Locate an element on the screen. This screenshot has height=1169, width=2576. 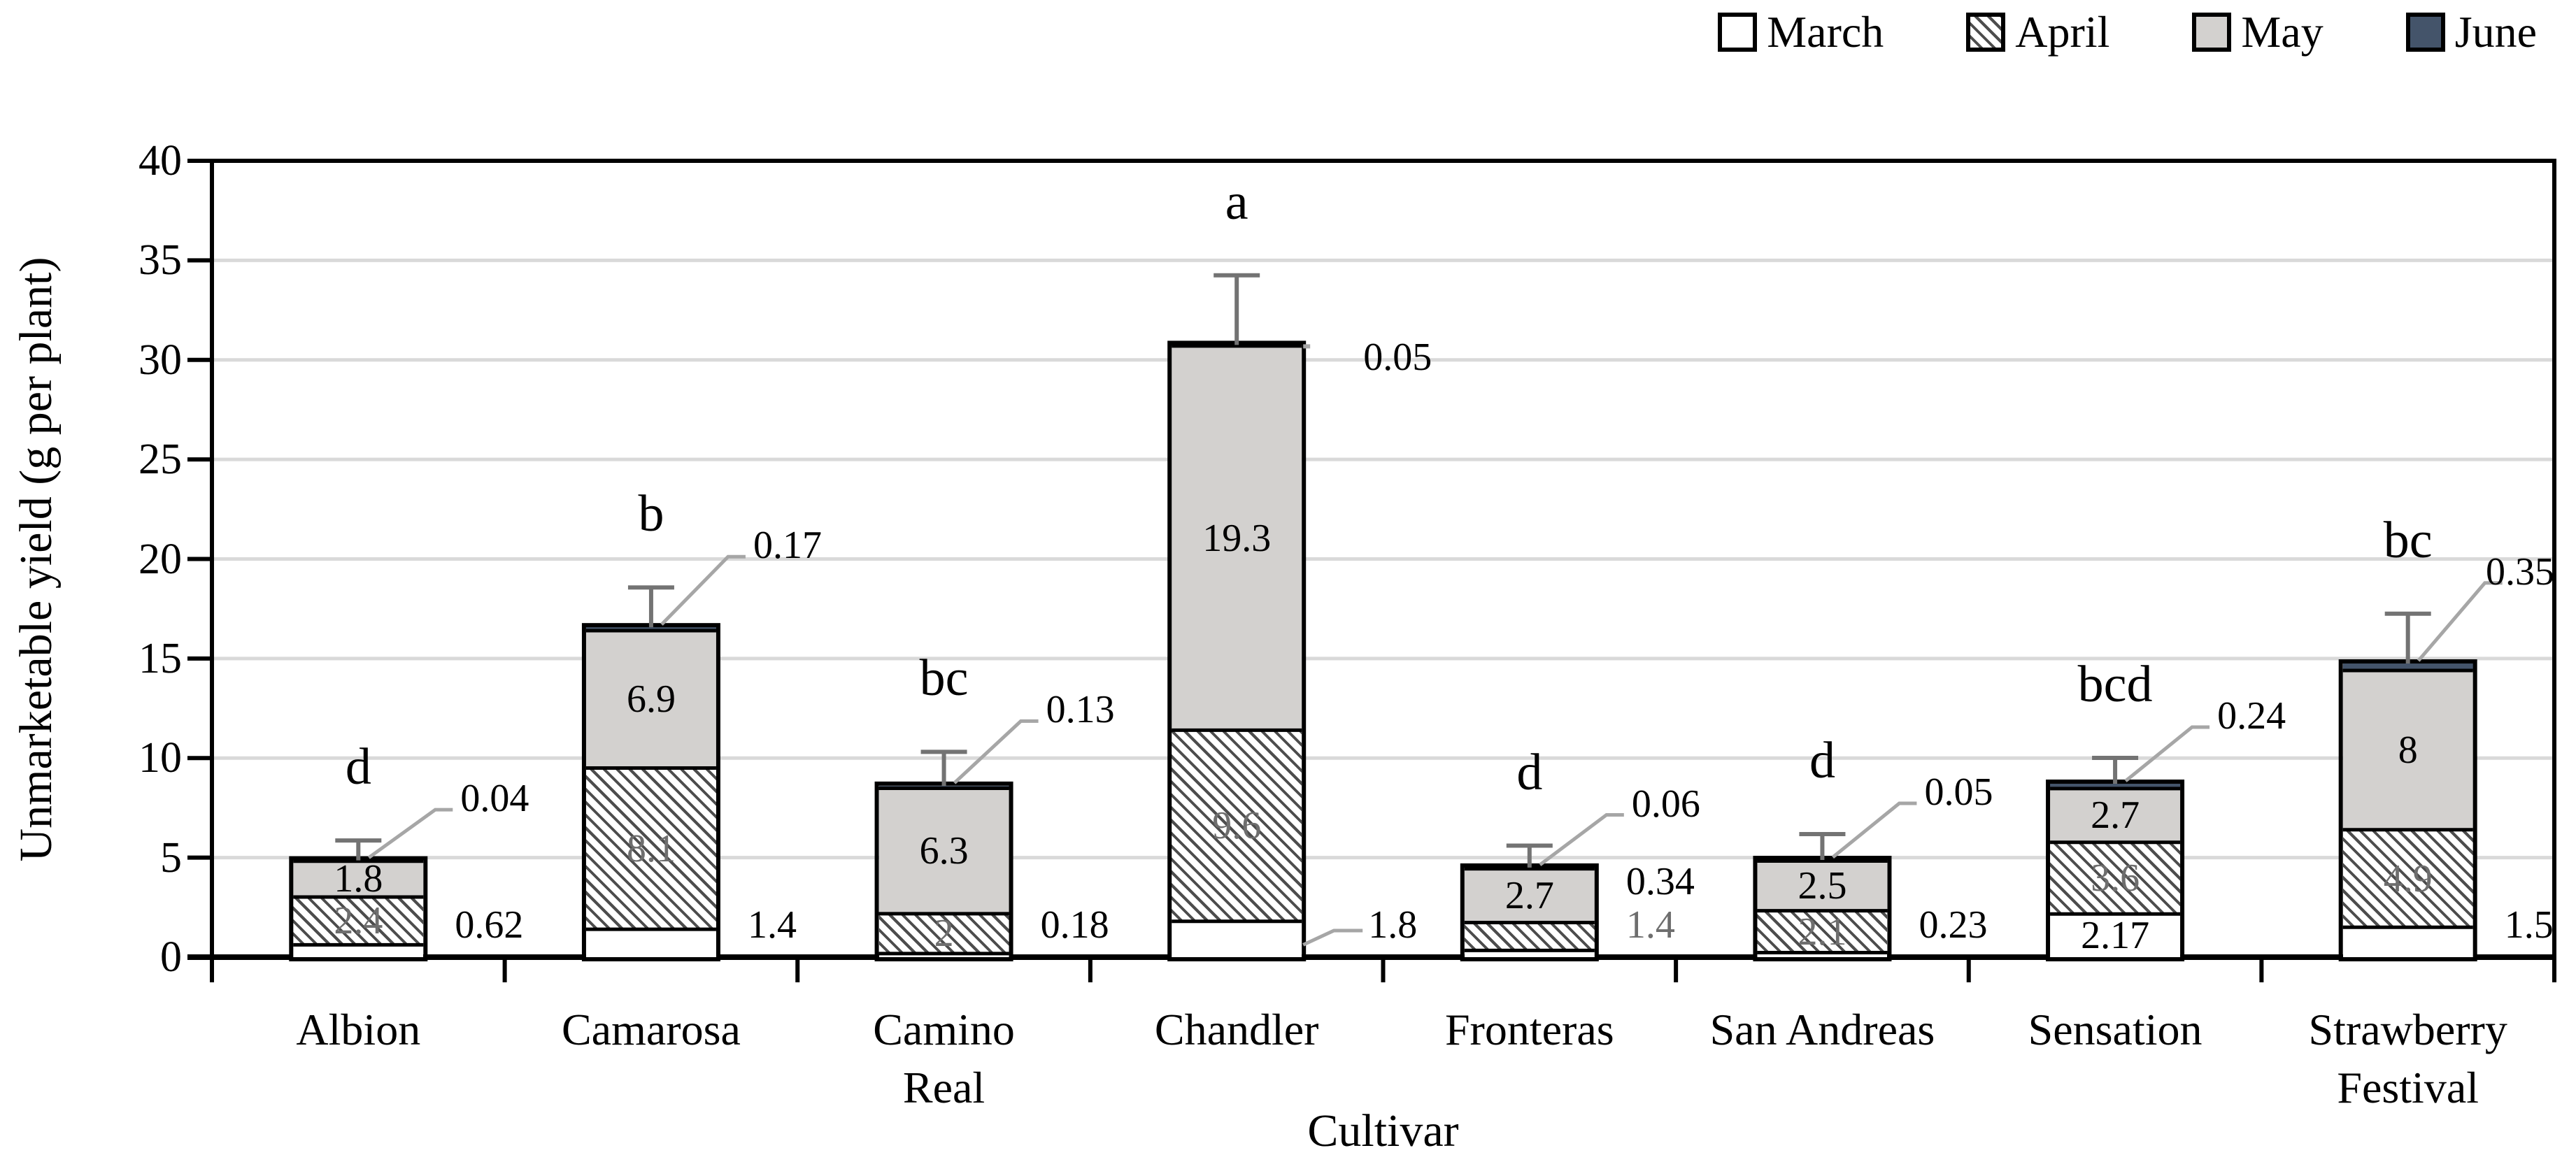
label-march-albion: 0.62 is located at coordinates (489, 925).